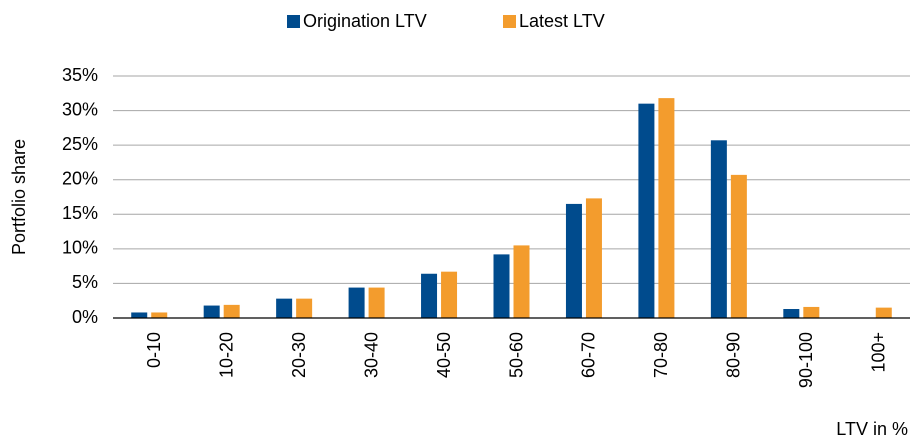 This screenshot has height=442, width=910. What do you see at coordinates (516, 355) in the screenshot?
I see `x-tick-label: 50-60` at bounding box center [516, 355].